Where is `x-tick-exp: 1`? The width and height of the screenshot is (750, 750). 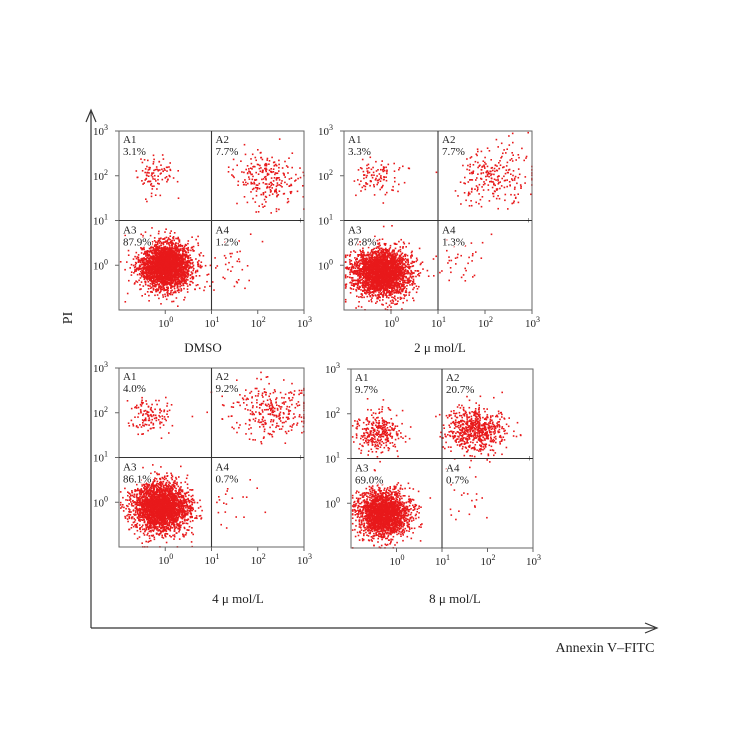 x-tick-exp: 1 is located at coordinates (218, 319).